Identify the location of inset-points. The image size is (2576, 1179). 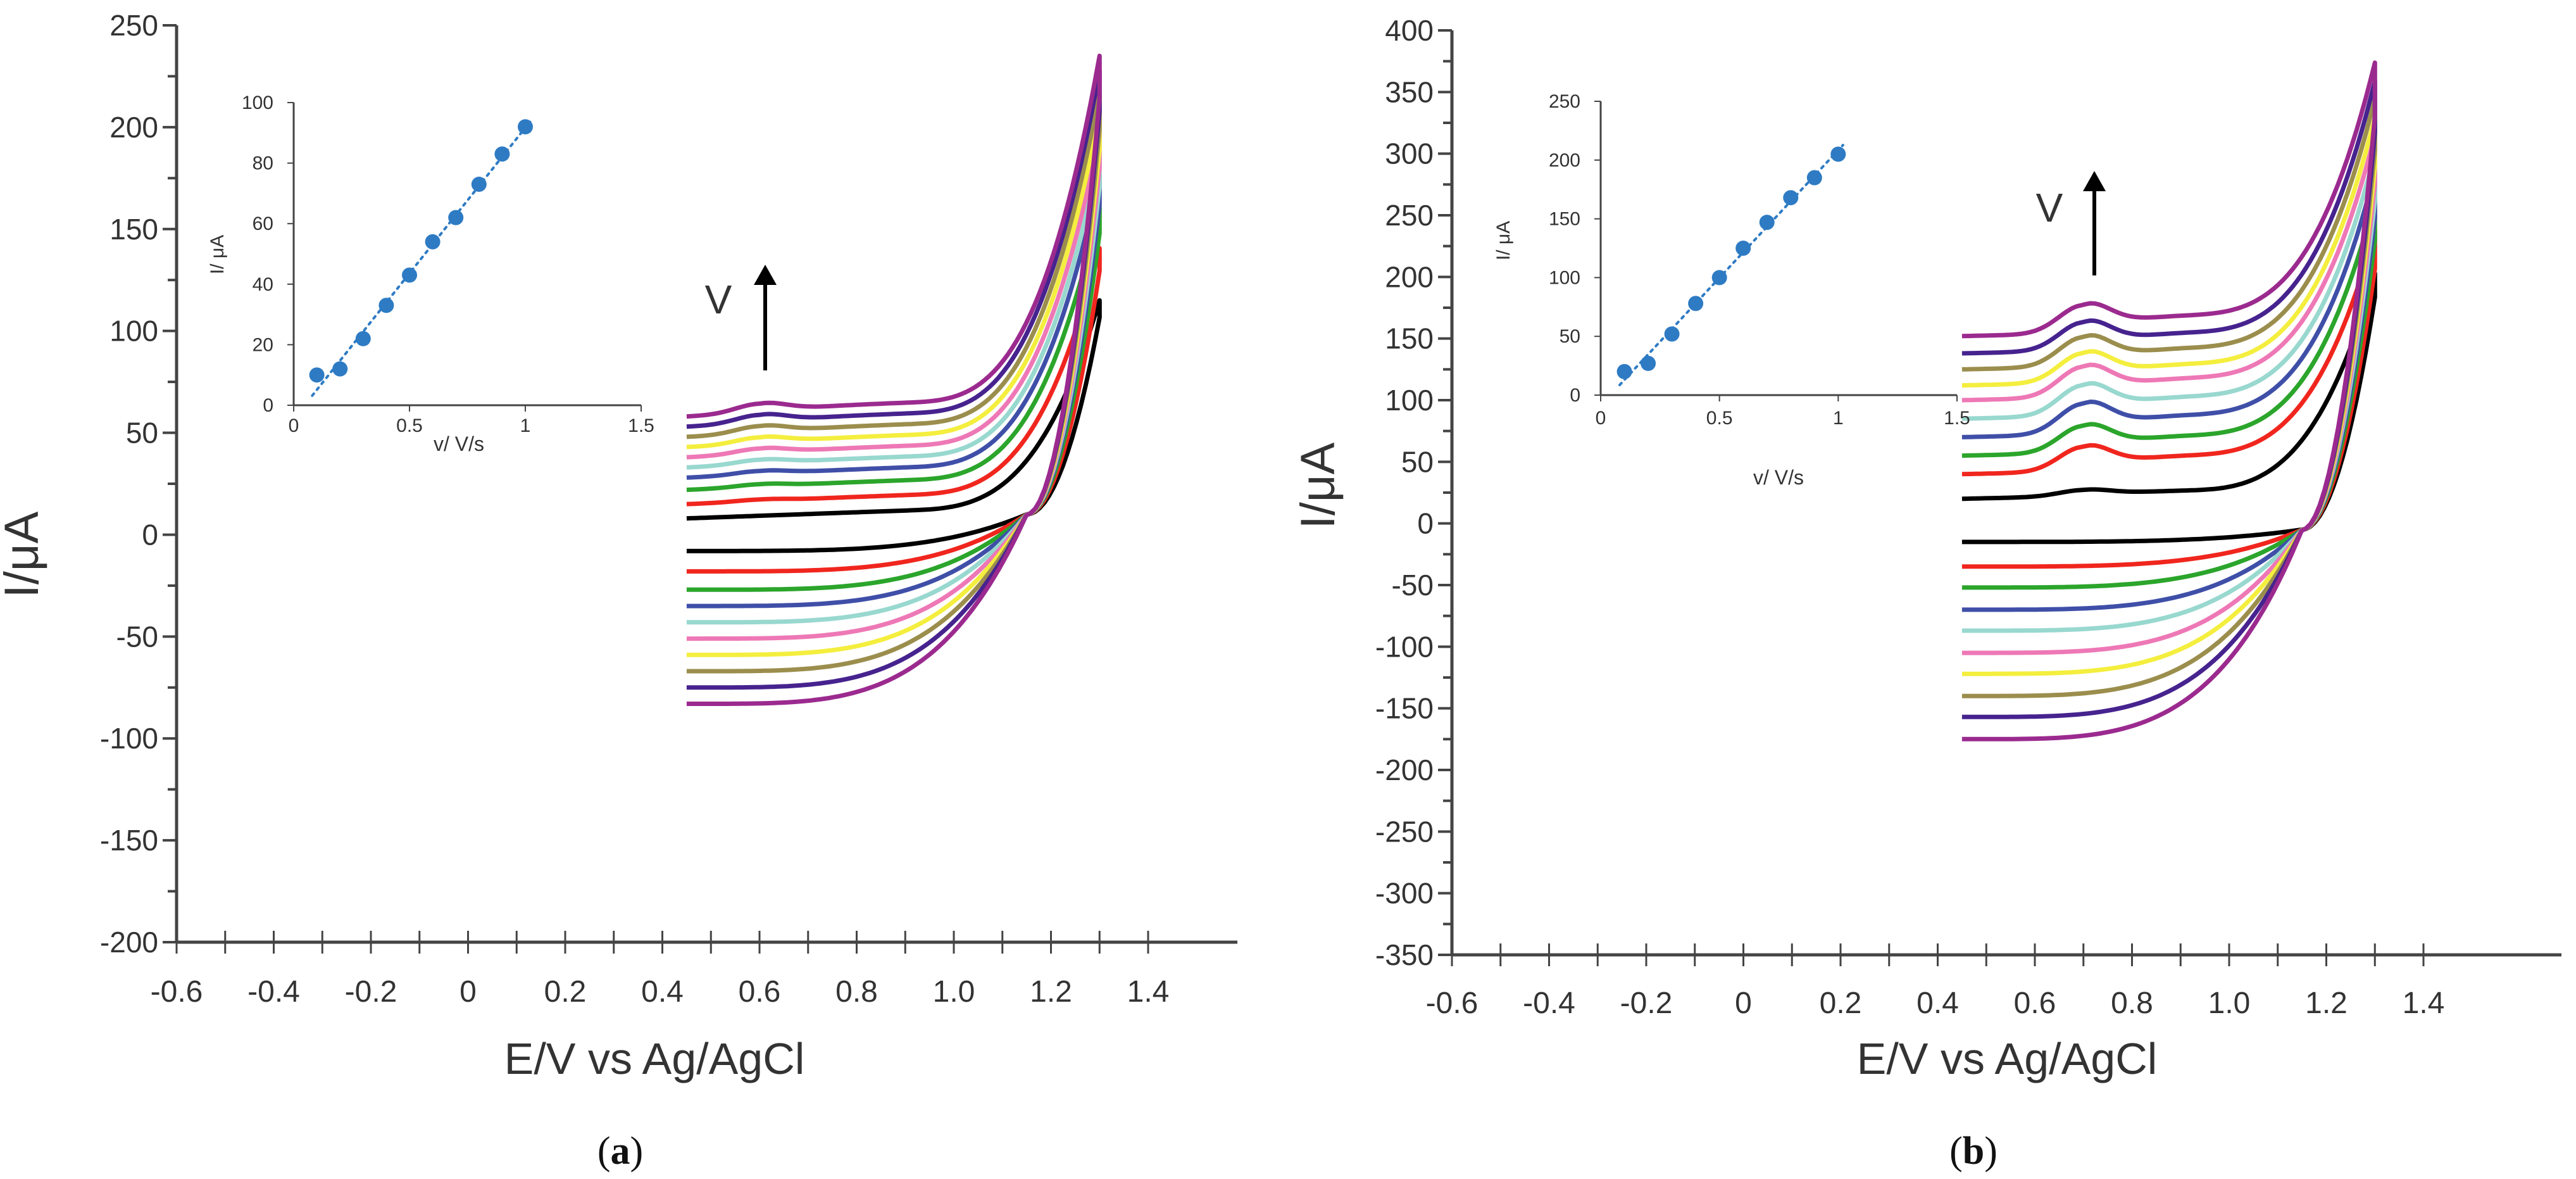
(1731, 265).